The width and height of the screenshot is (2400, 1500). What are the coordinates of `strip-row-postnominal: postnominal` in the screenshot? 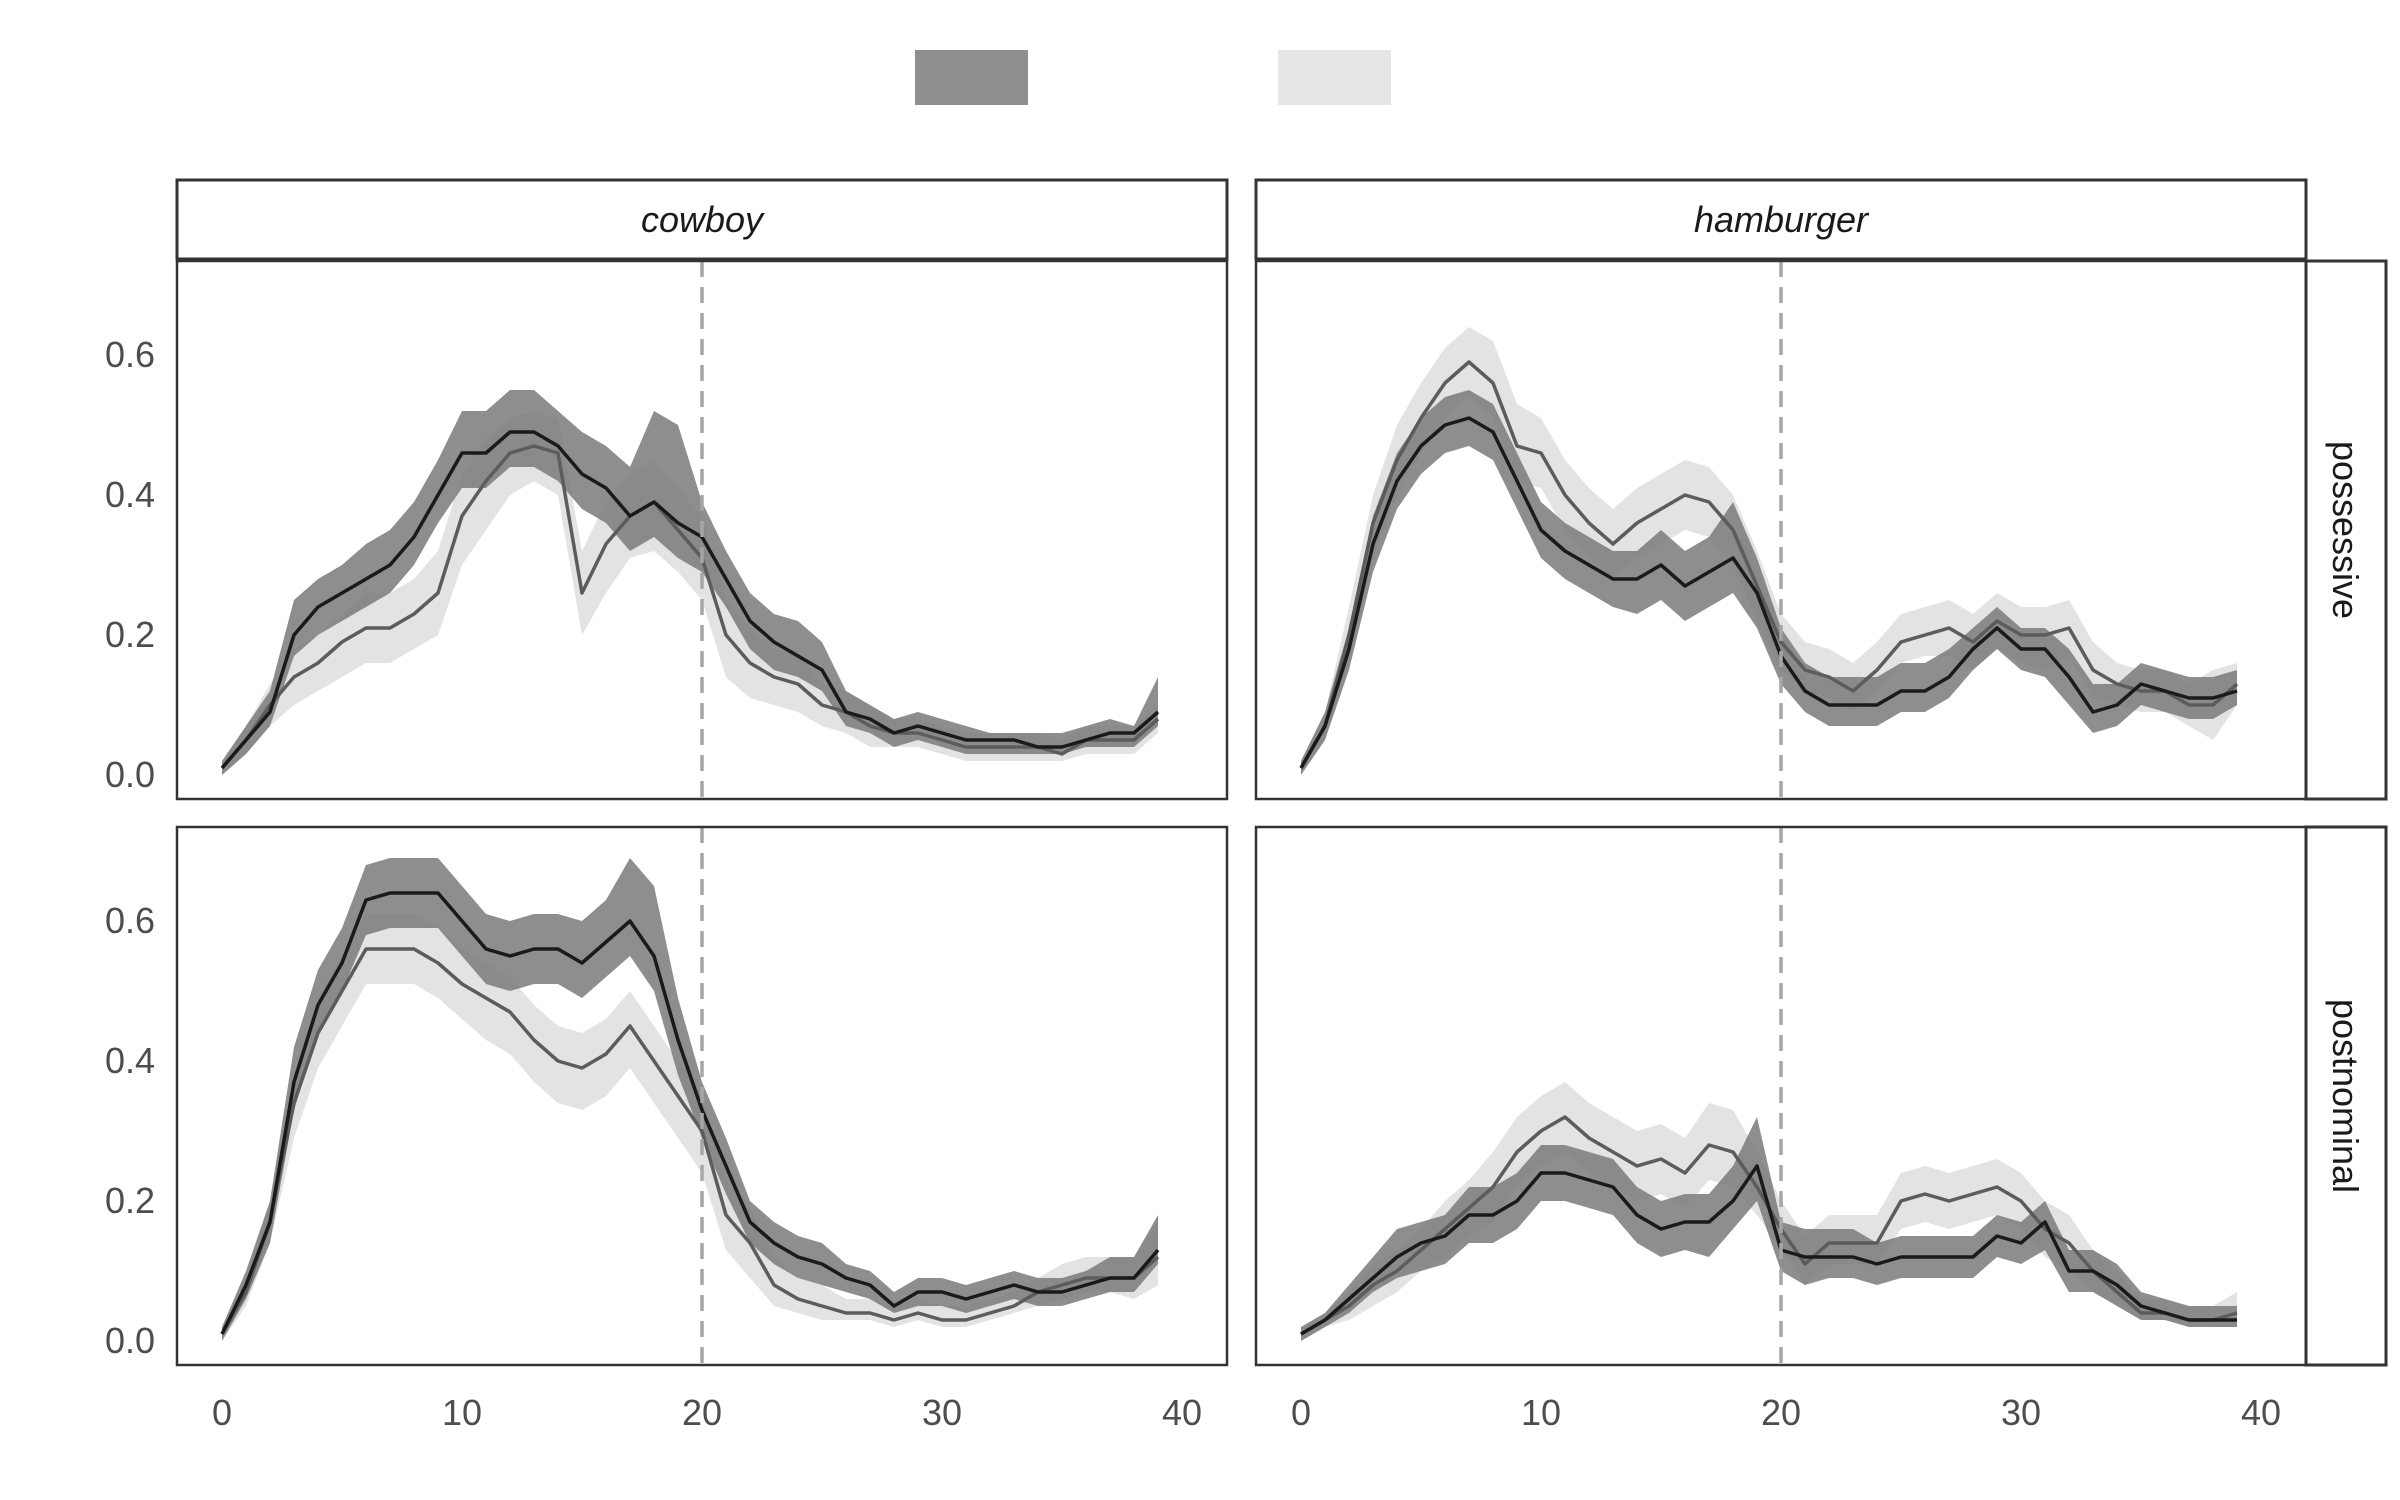 It's located at (2346, 1096).